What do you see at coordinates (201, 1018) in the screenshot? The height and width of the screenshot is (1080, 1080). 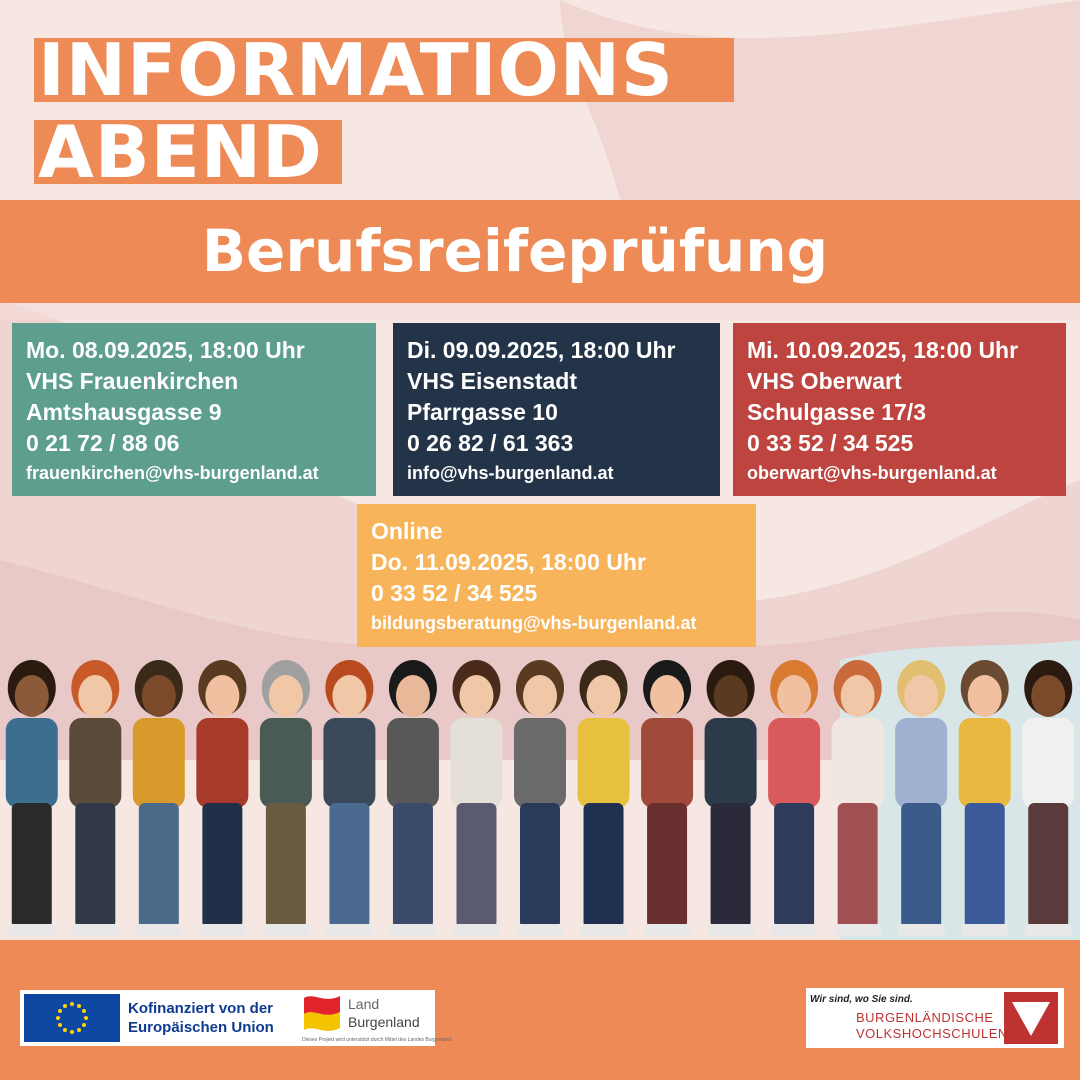 I see `eu-text: Kofinanziert von der Europäischen Union` at bounding box center [201, 1018].